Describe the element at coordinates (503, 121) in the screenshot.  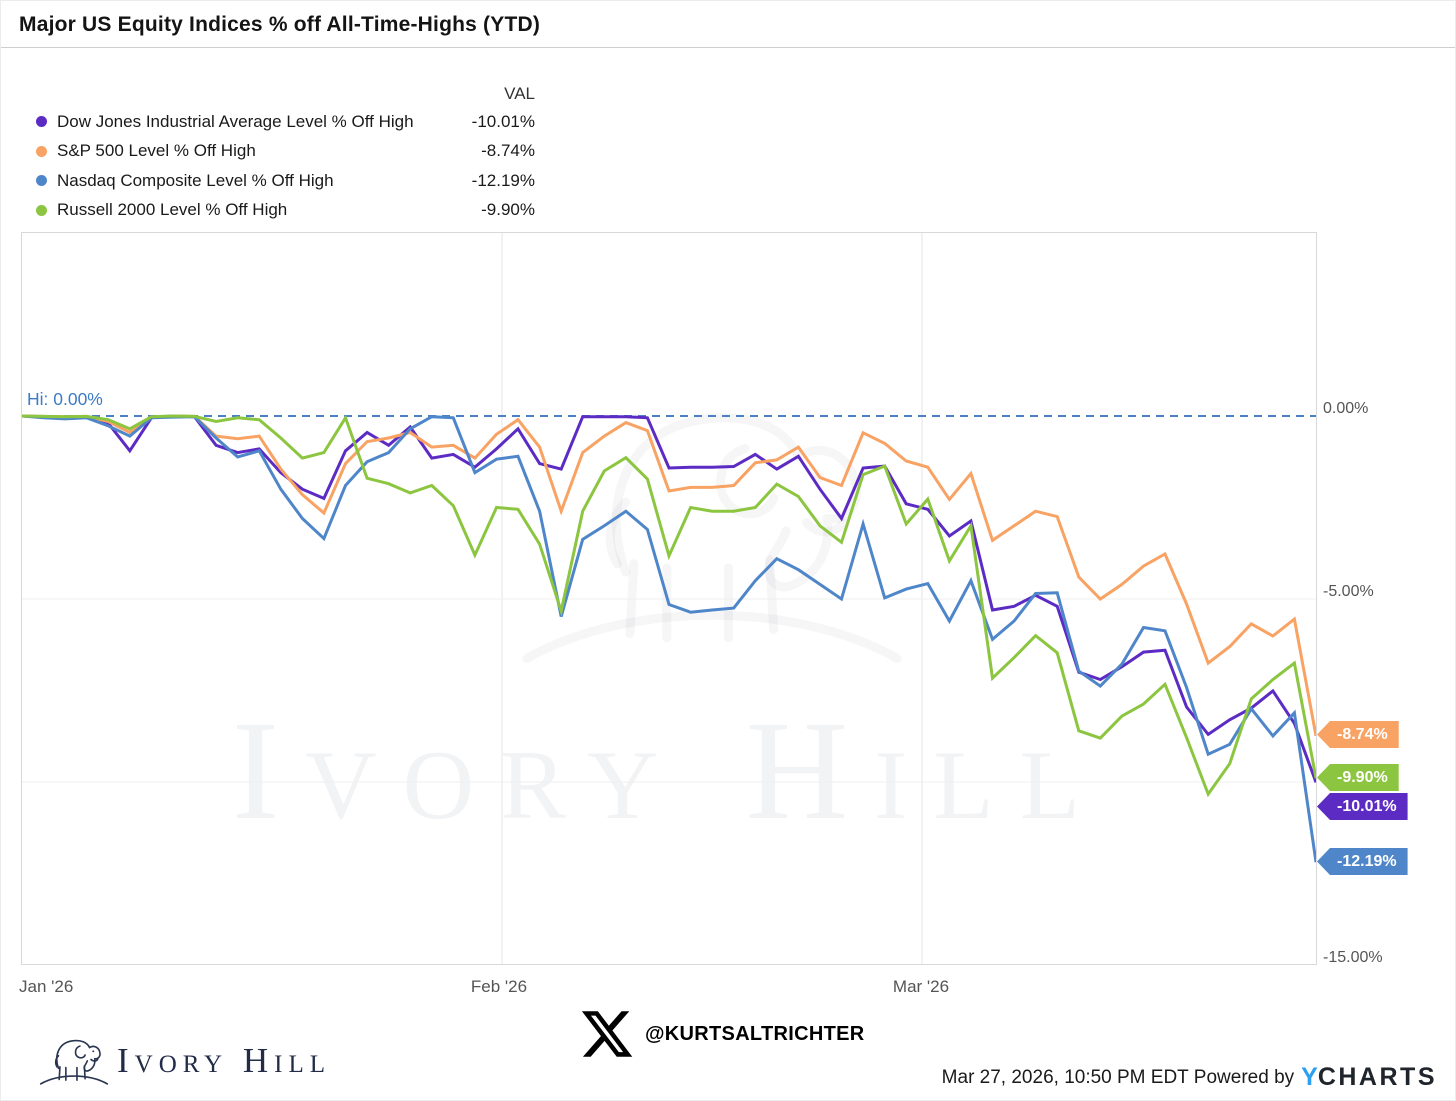
I see `legend-item-value: -10.01%` at that location.